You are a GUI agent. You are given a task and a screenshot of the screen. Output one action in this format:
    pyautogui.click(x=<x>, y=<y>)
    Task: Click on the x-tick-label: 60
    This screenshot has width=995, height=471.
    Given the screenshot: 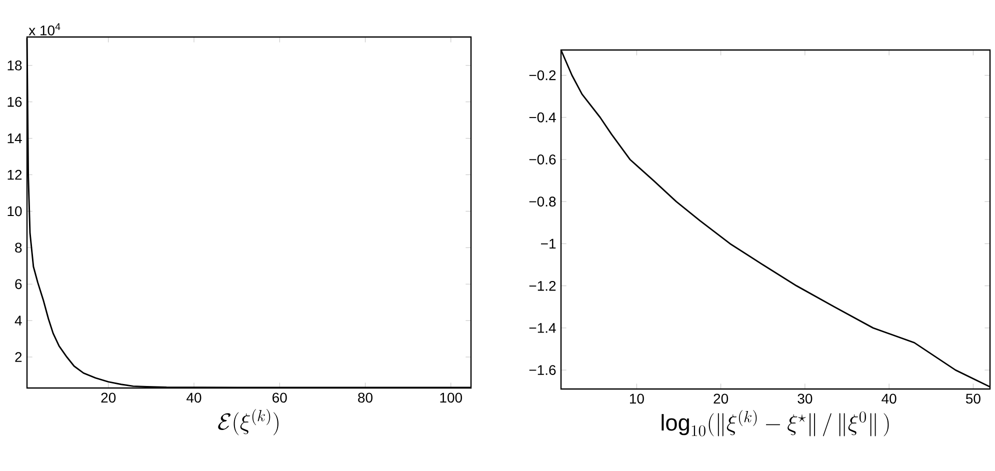 What is the action you would take?
    pyautogui.click(x=279, y=397)
    